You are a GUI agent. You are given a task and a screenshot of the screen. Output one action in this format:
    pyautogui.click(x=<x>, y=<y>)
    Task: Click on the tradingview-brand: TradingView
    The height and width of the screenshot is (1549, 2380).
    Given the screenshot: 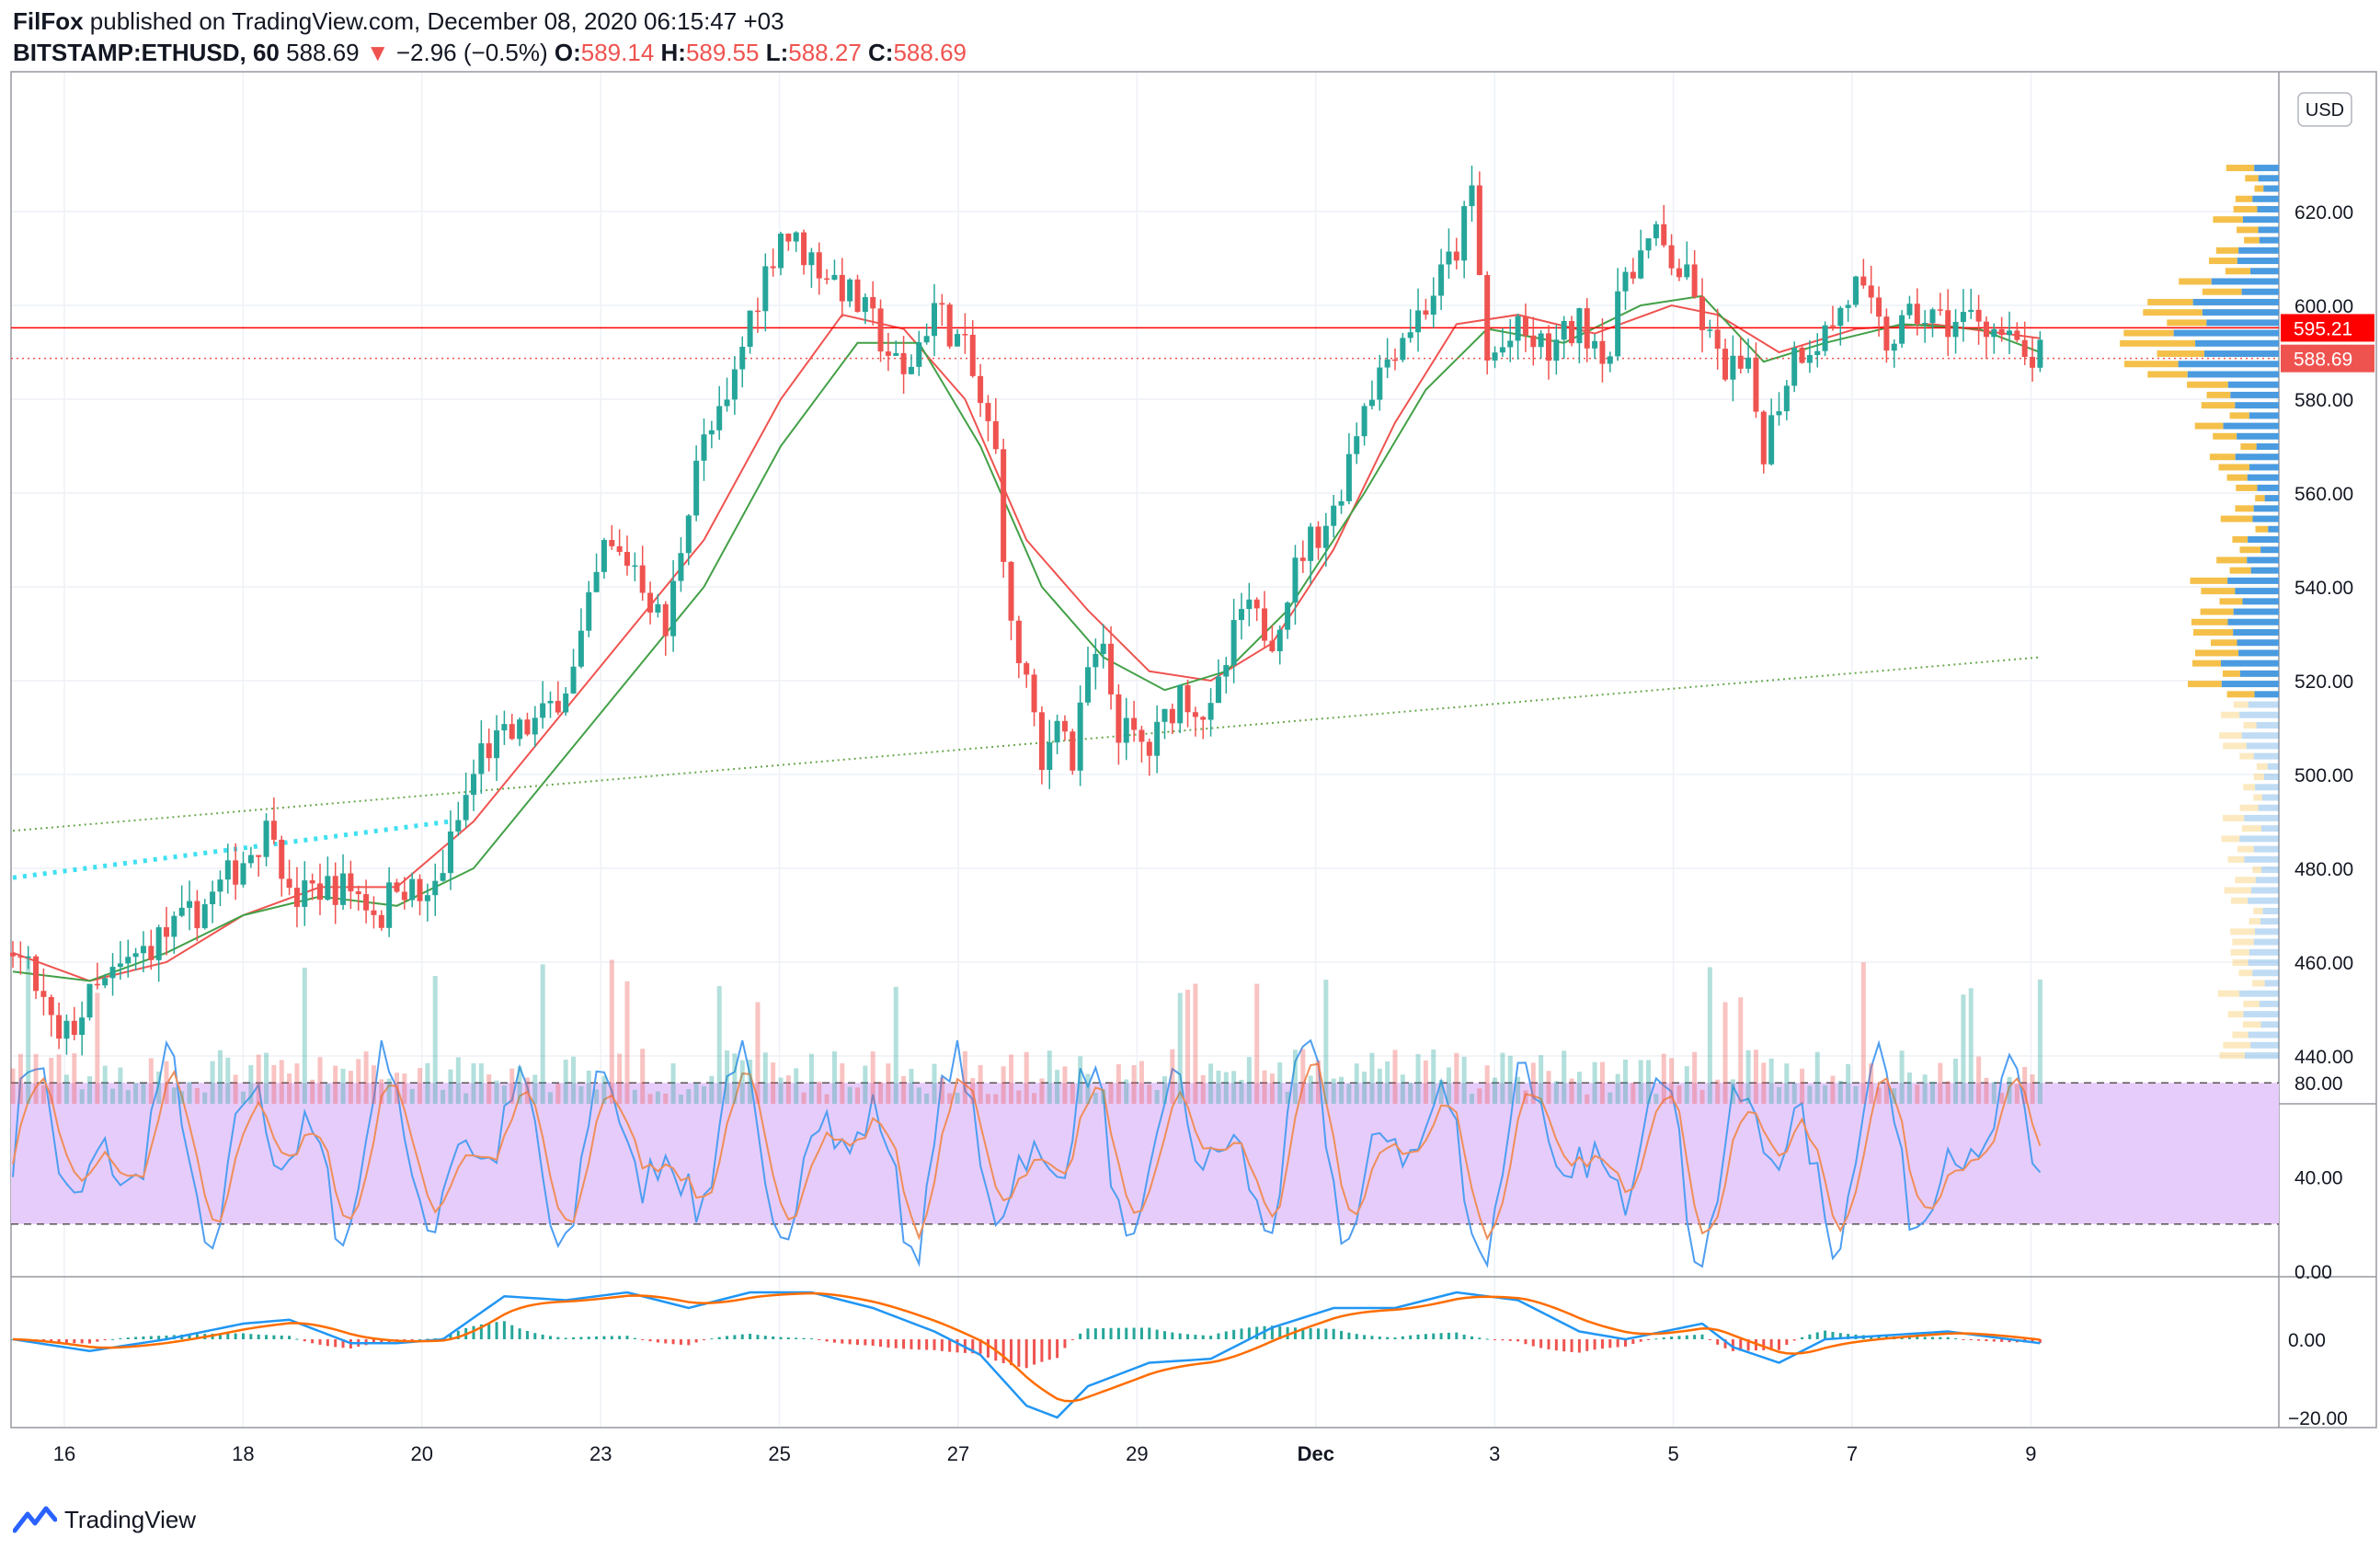 What is the action you would take?
    pyautogui.click(x=104, y=1520)
    